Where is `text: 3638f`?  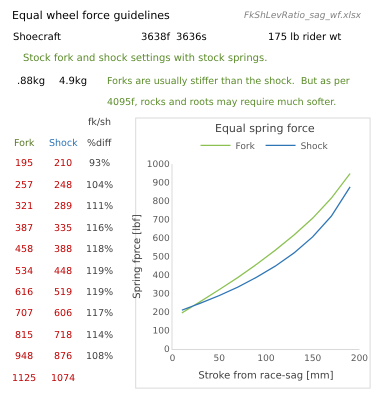
text: 3638f is located at coordinates (155, 37).